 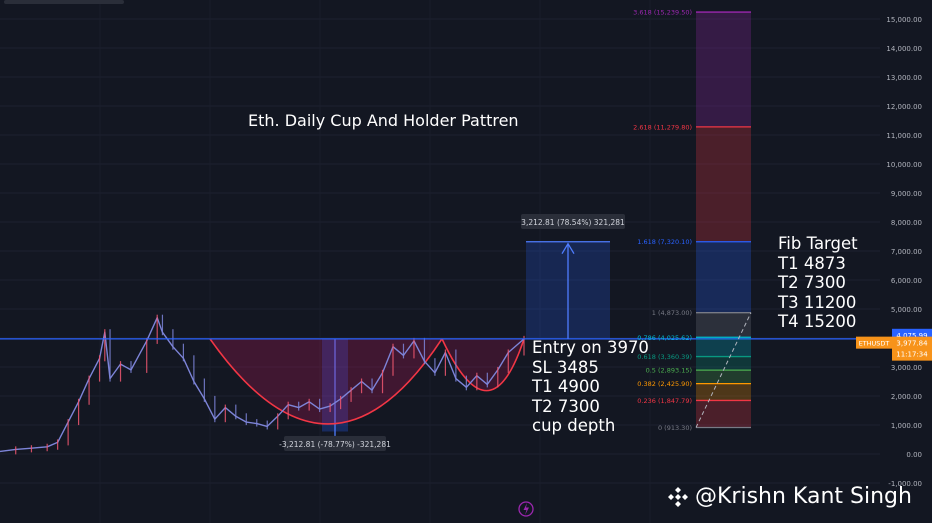 What do you see at coordinates (664, 401) in the screenshot?
I see `fib-level-label-1: 0.236 (1,847.79)` at bounding box center [664, 401].